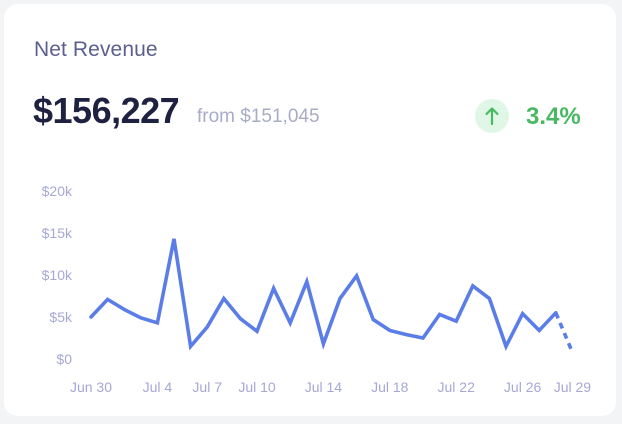  Describe the element at coordinates (57, 233) in the screenshot. I see `y-tick-label: $15k` at that location.